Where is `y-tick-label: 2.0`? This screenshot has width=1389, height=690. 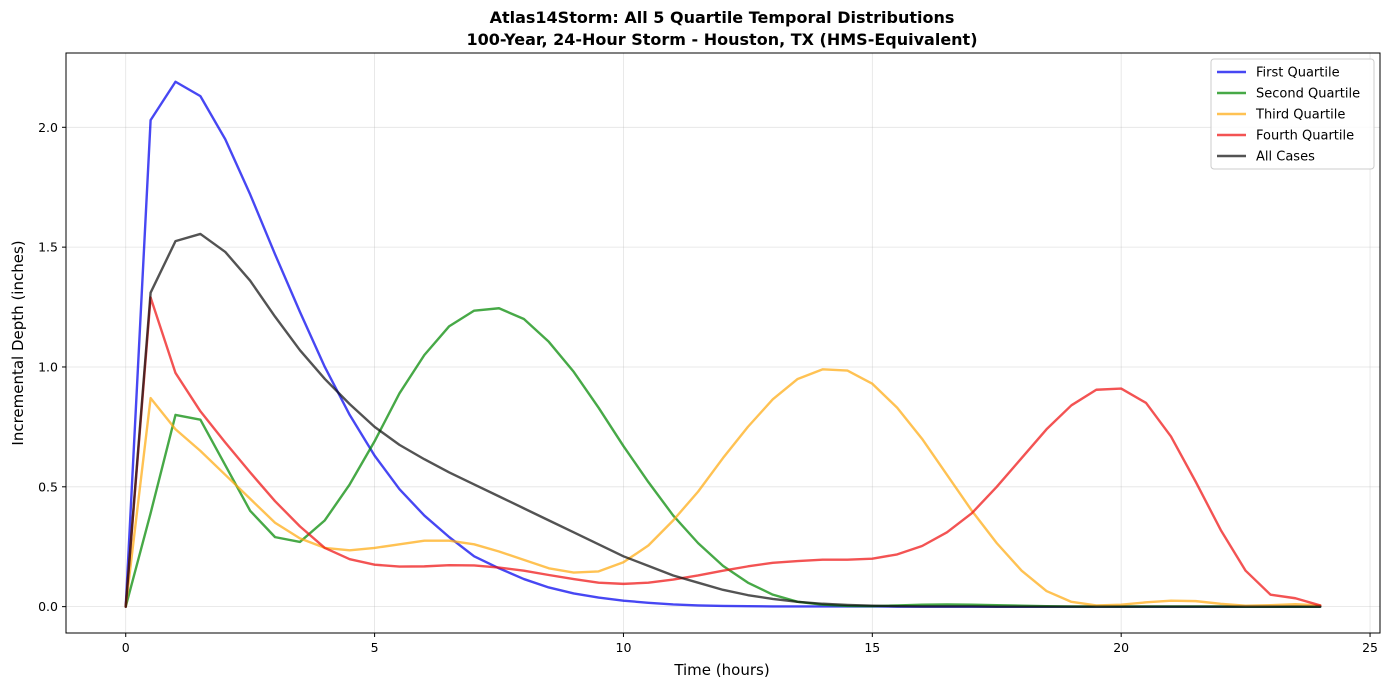
y-tick-label: 2.0 is located at coordinates (48, 127).